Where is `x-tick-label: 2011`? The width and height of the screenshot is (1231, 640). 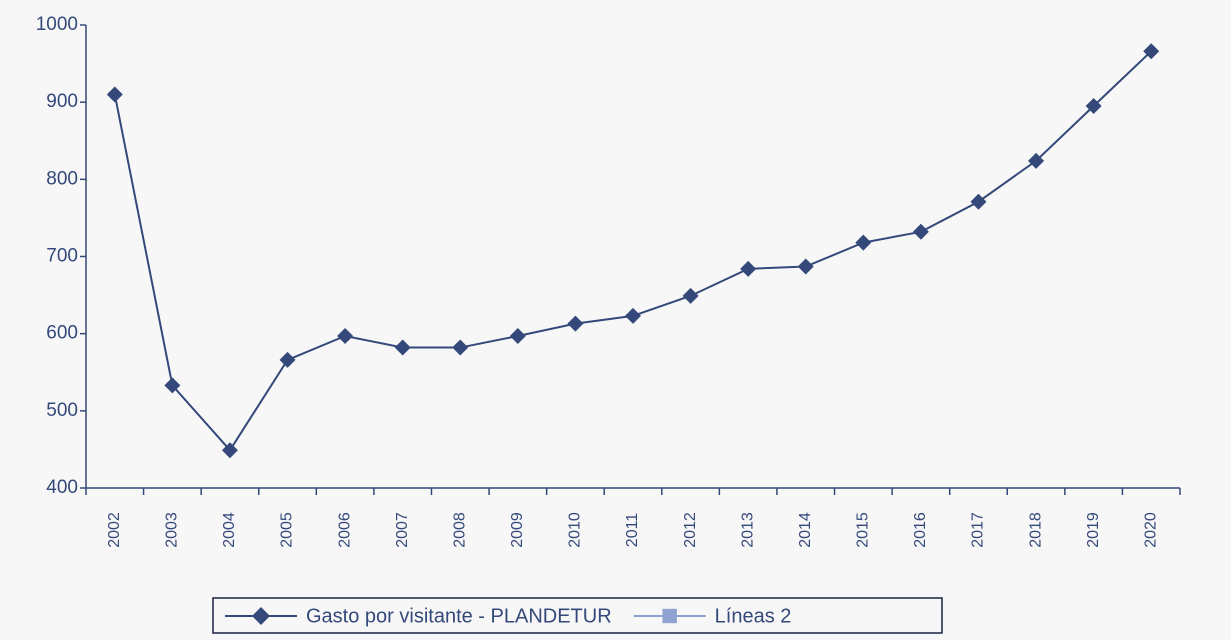 x-tick-label: 2011 is located at coordinates (632, 530).